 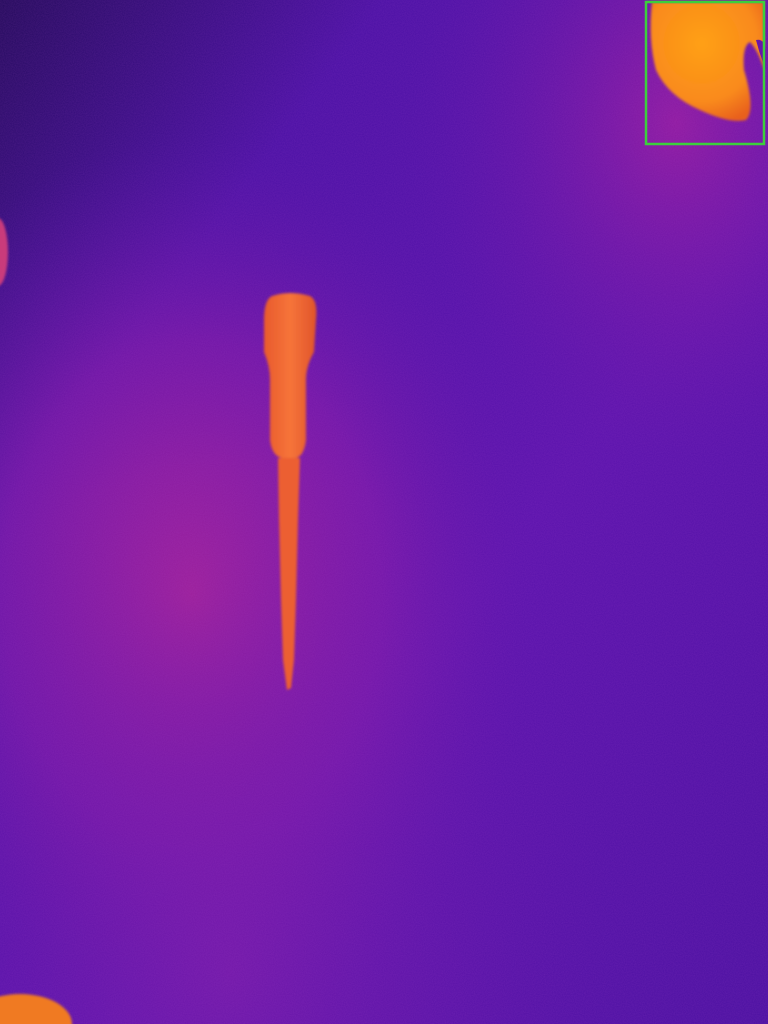 What do you see at coordinates (290, 375) in the screenshot?
I see `screwdriver-handle` at bounding box center [290, 375].